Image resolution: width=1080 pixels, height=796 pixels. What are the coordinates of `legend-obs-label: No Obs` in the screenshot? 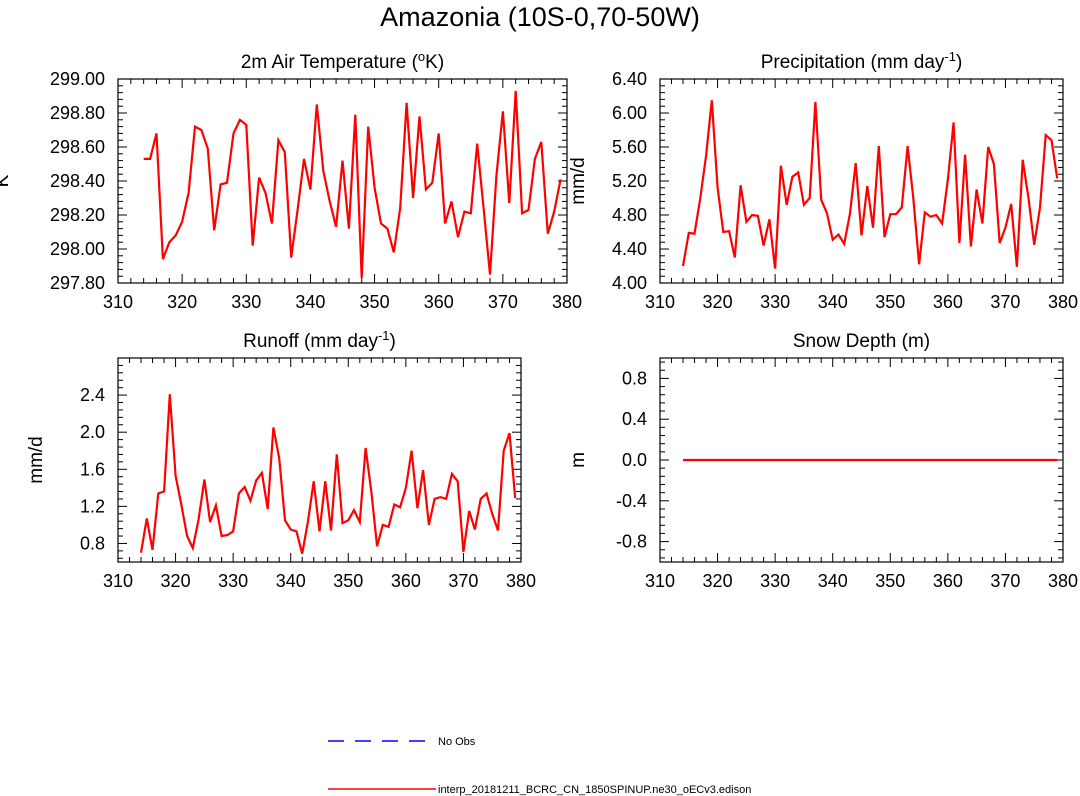 It's located at (457, 742).